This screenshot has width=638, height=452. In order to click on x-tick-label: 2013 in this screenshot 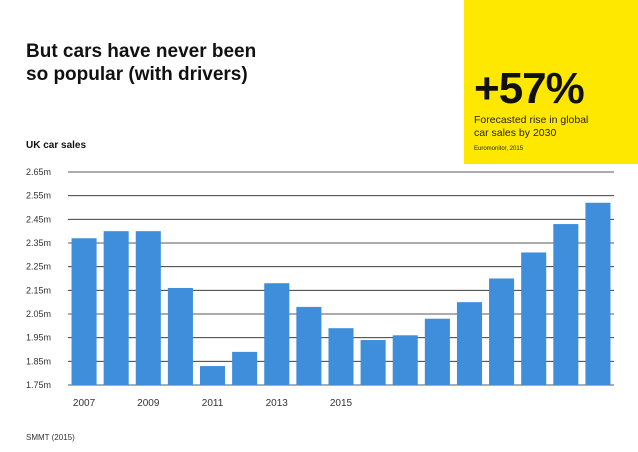, I will do `click(277, 403)`.